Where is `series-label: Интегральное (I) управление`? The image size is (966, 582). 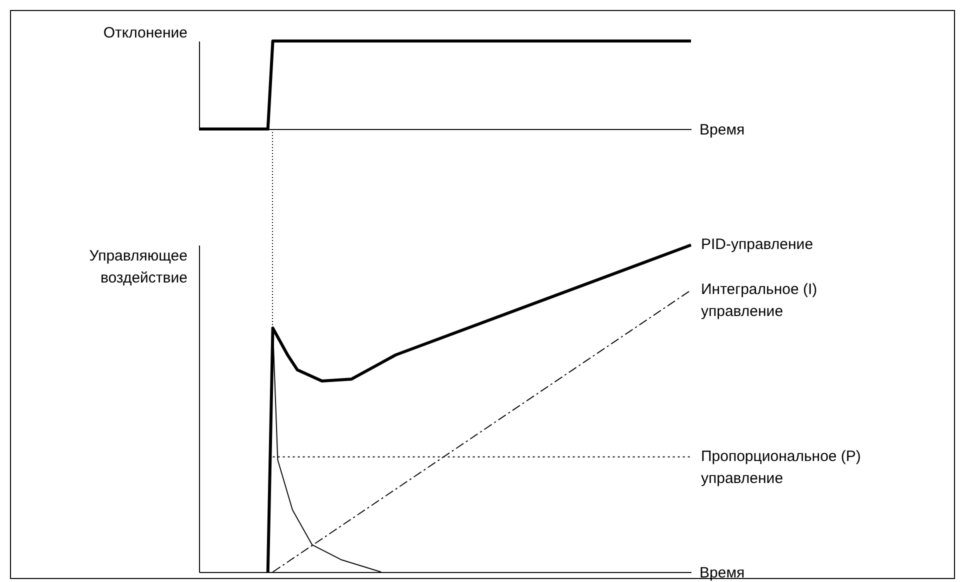
series-label: Интегральное (I) управление is located at coordinates (759, 300).